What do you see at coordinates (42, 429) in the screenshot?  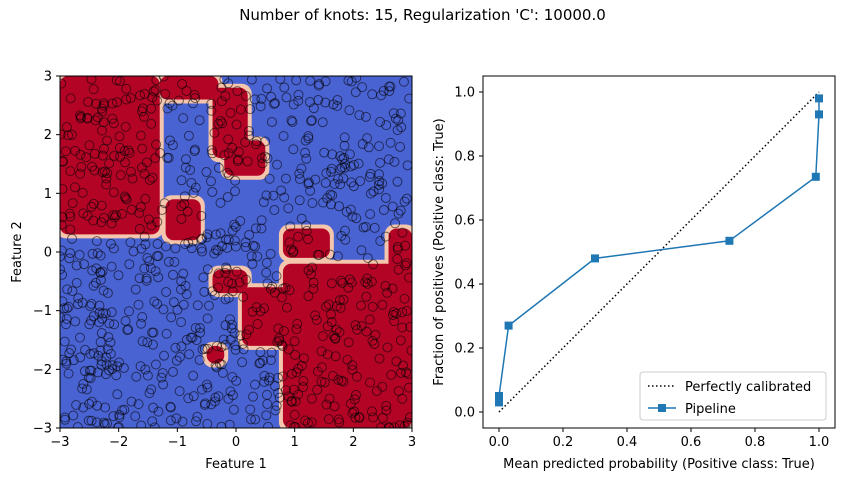 I see `y-tick-label: −3` at bounding box center [42, 429].